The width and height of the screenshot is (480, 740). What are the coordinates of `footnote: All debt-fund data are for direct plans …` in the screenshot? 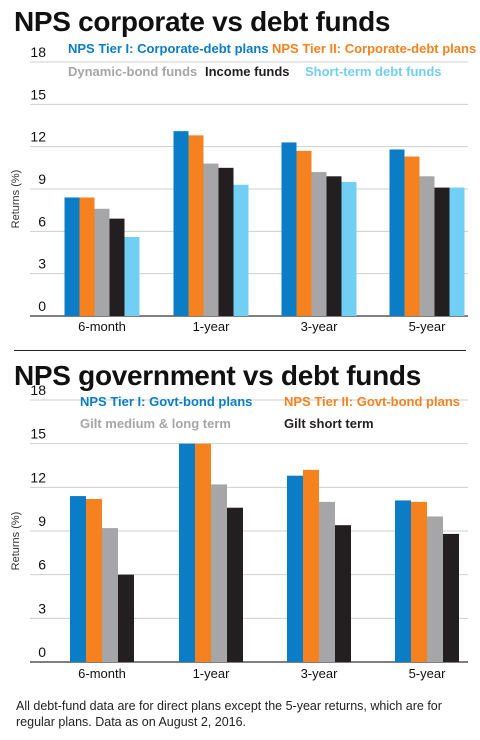 It's located at (229, 714).